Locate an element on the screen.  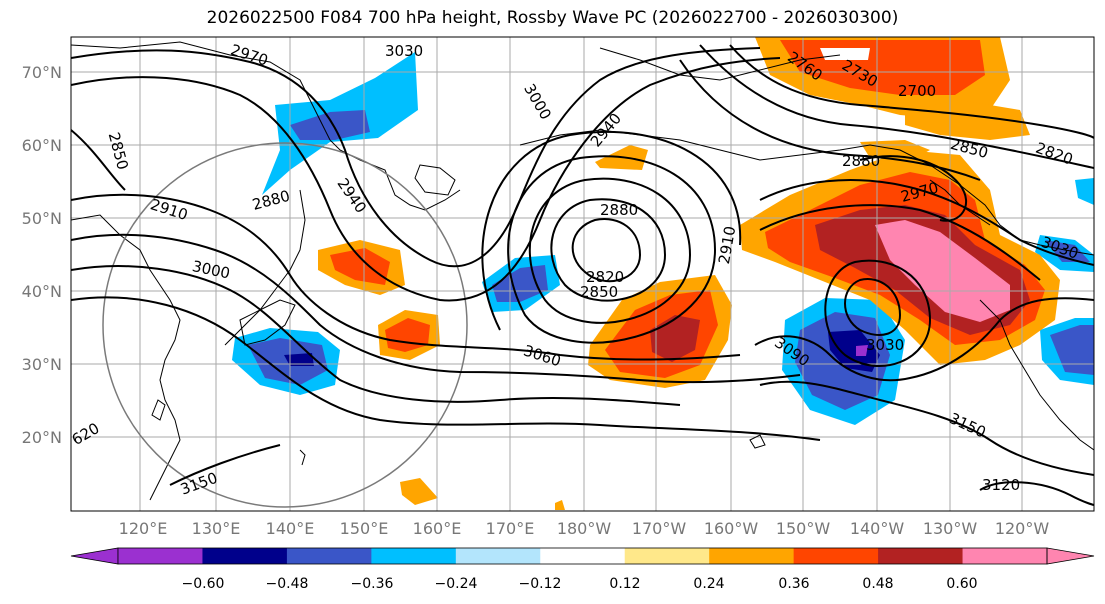
lat-label: 20°N is located at coordinates (42, 437).